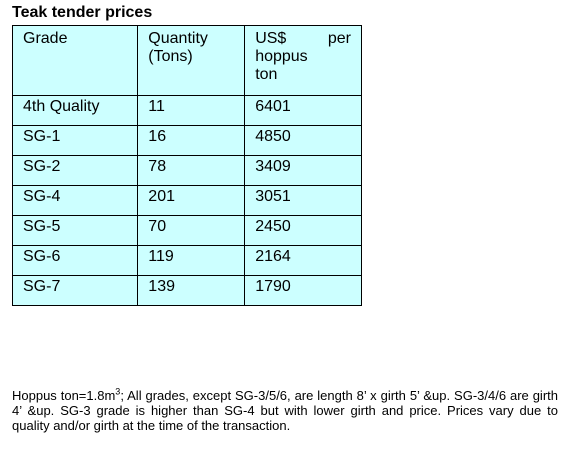 The height and width of the screenshot is (463, 567). What do you see at coordinates (170, 56) in the screenshot?
I see `header-quantity-line2: (Tons)` at bounding box center [170, 56].